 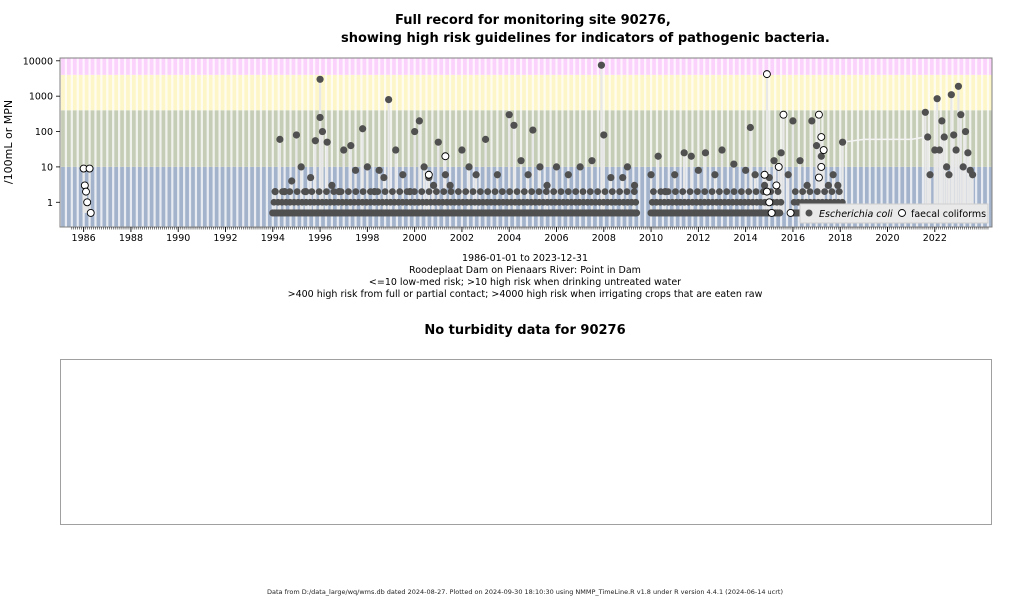 I want to click on trend-line, so click(x=884, y=139).